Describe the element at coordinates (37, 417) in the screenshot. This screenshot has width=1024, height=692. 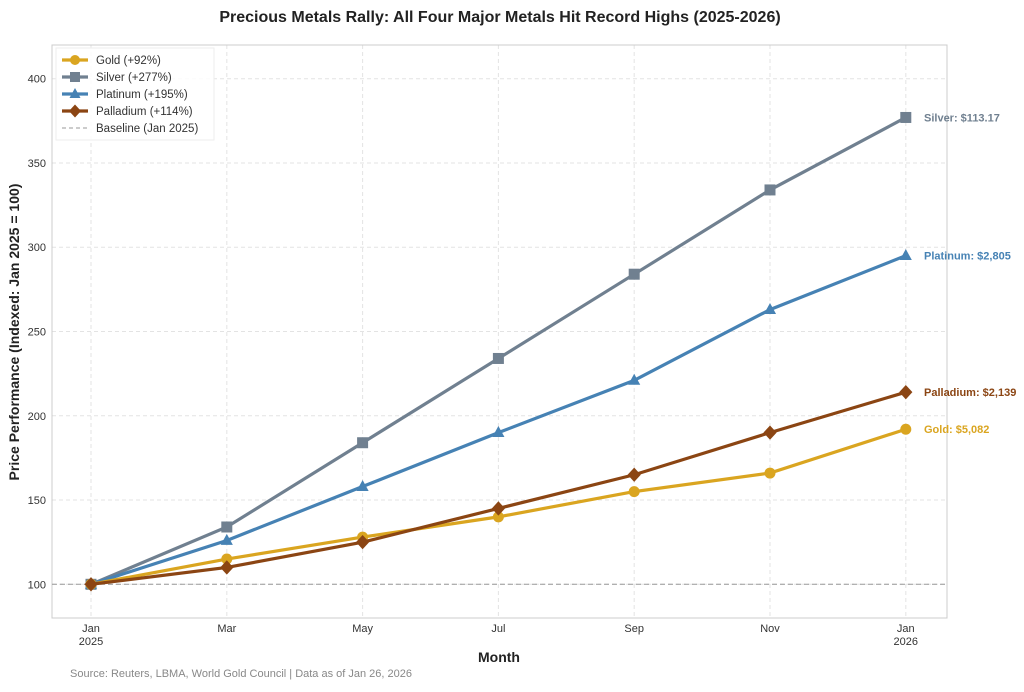
I see `y-tick-label: 200` at that location.